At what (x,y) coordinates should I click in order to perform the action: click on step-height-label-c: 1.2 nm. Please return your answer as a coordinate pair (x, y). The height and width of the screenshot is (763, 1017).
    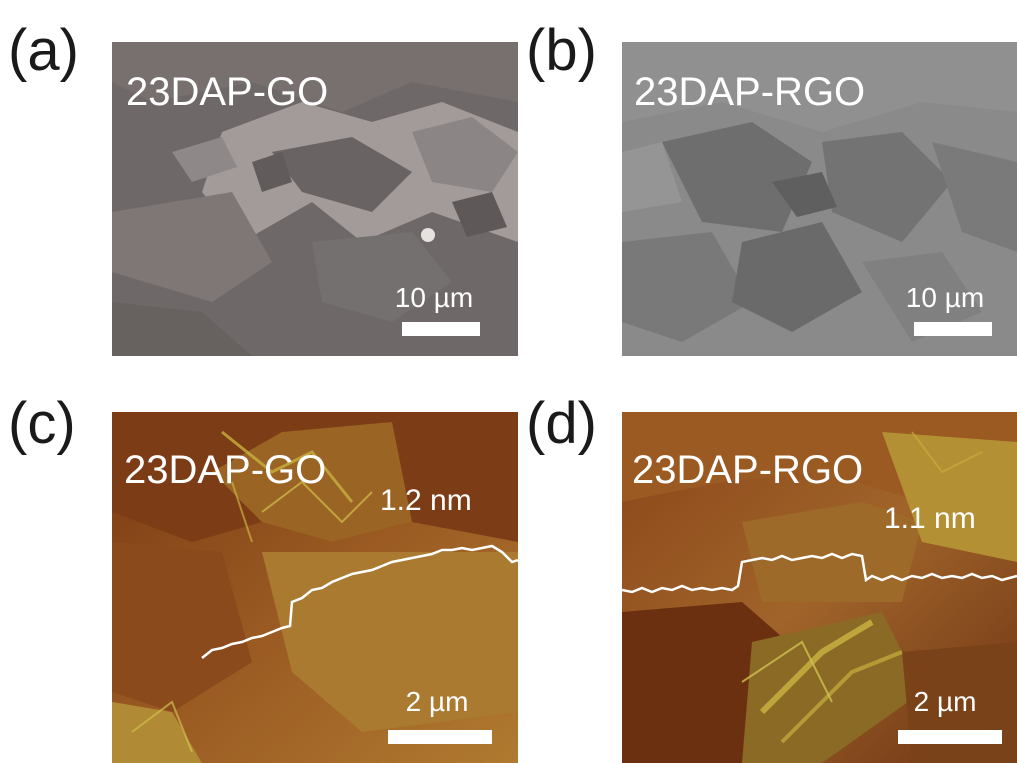
    Looking at the image, I should click on (426, 500).